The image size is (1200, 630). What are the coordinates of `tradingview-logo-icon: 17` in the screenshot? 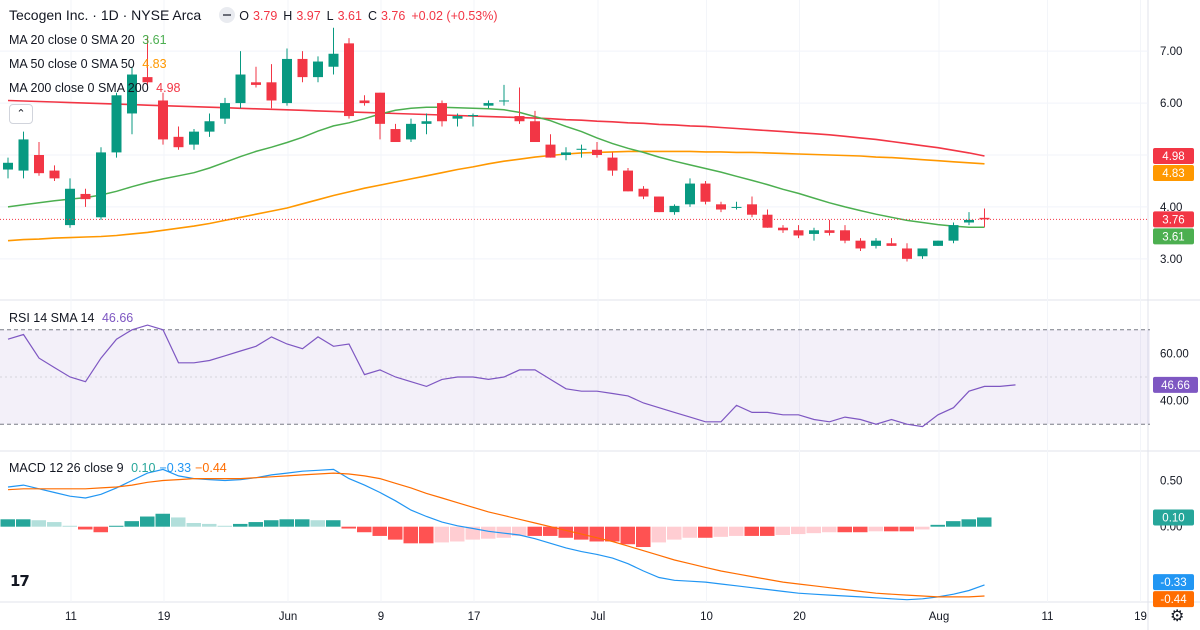 It's located at (20, 581).